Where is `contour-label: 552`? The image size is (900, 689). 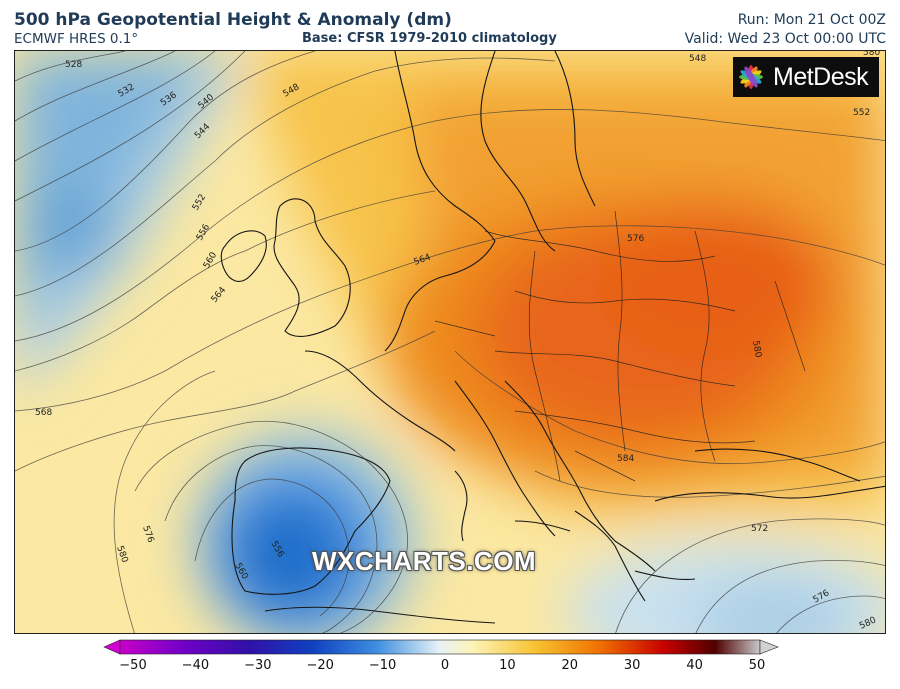
contour-label: 552 is located at coordinates (861, 113).